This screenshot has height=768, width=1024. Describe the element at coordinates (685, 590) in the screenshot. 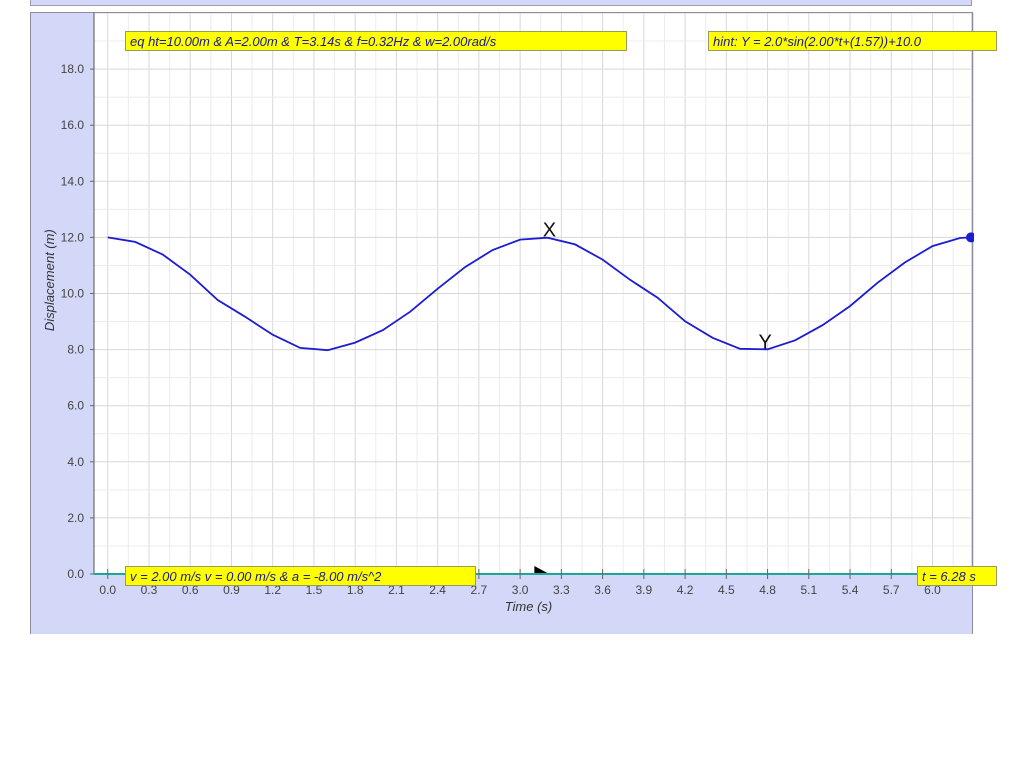

I see `x-tick-label: 4.2` at that location.